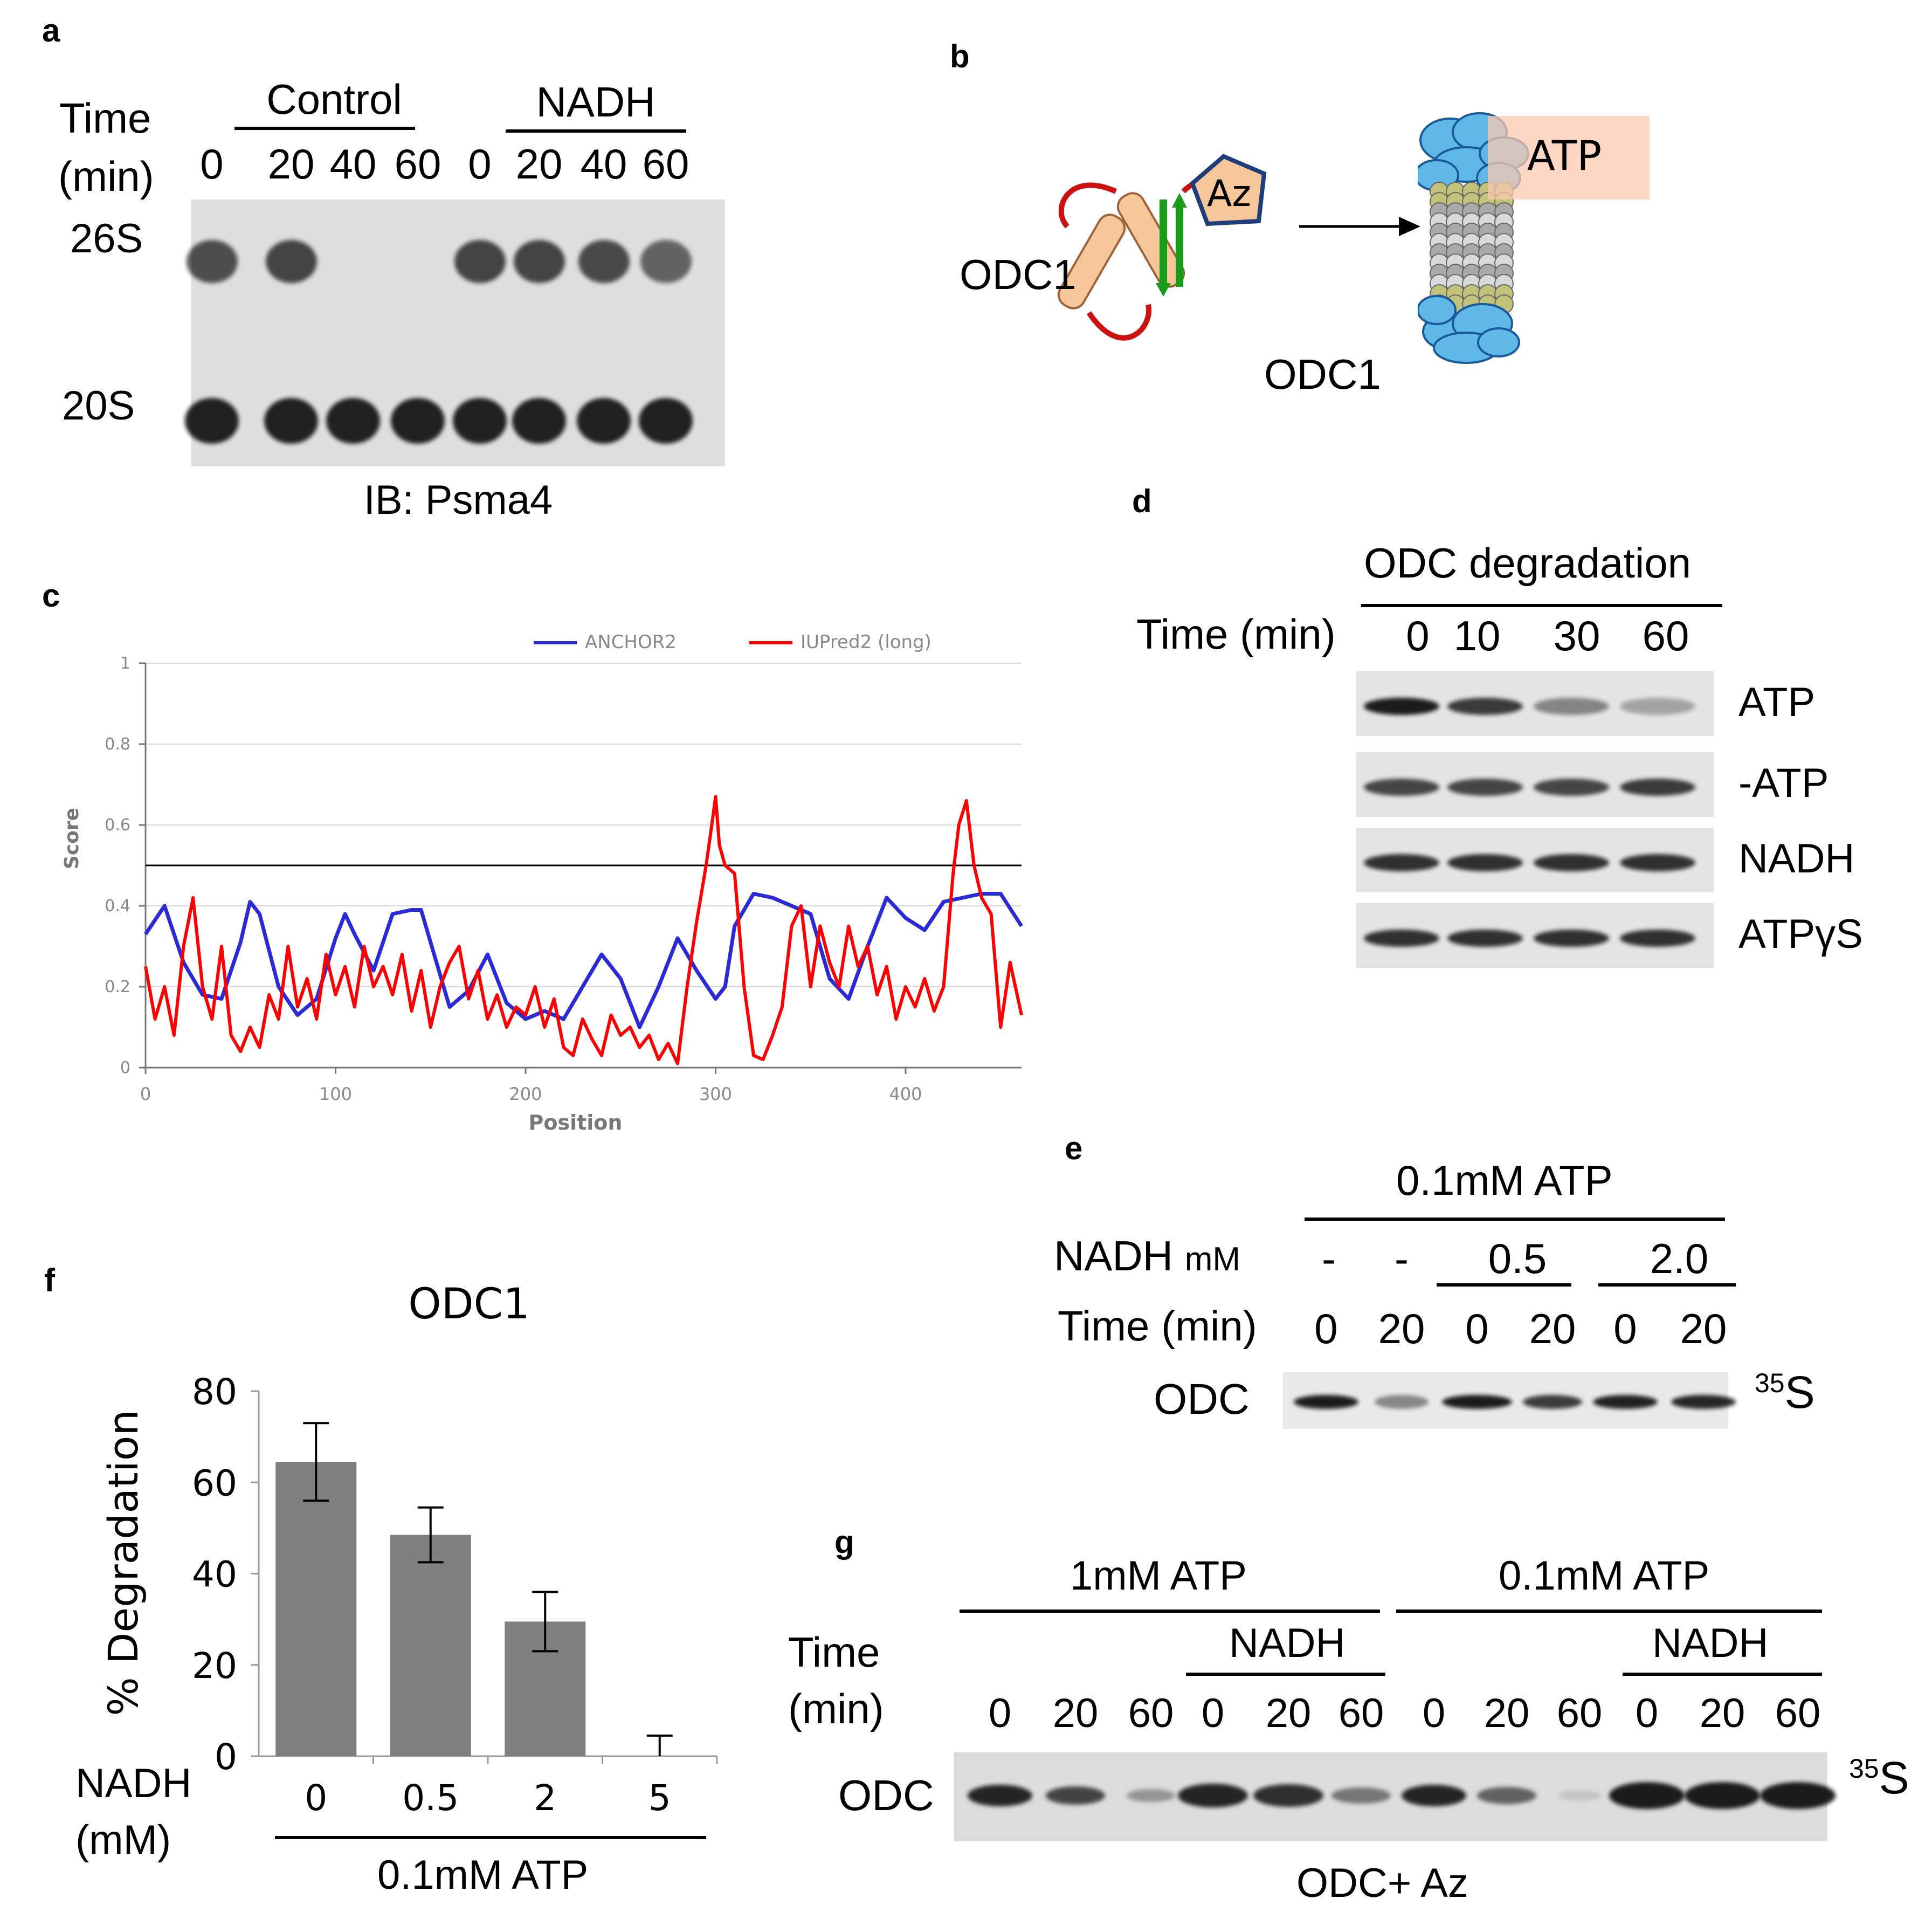  What do you see at coordinates (1703, 1328) in the screenshot?
I see `panel-e-time-5: 20` at bounding box center [1703, 1328].